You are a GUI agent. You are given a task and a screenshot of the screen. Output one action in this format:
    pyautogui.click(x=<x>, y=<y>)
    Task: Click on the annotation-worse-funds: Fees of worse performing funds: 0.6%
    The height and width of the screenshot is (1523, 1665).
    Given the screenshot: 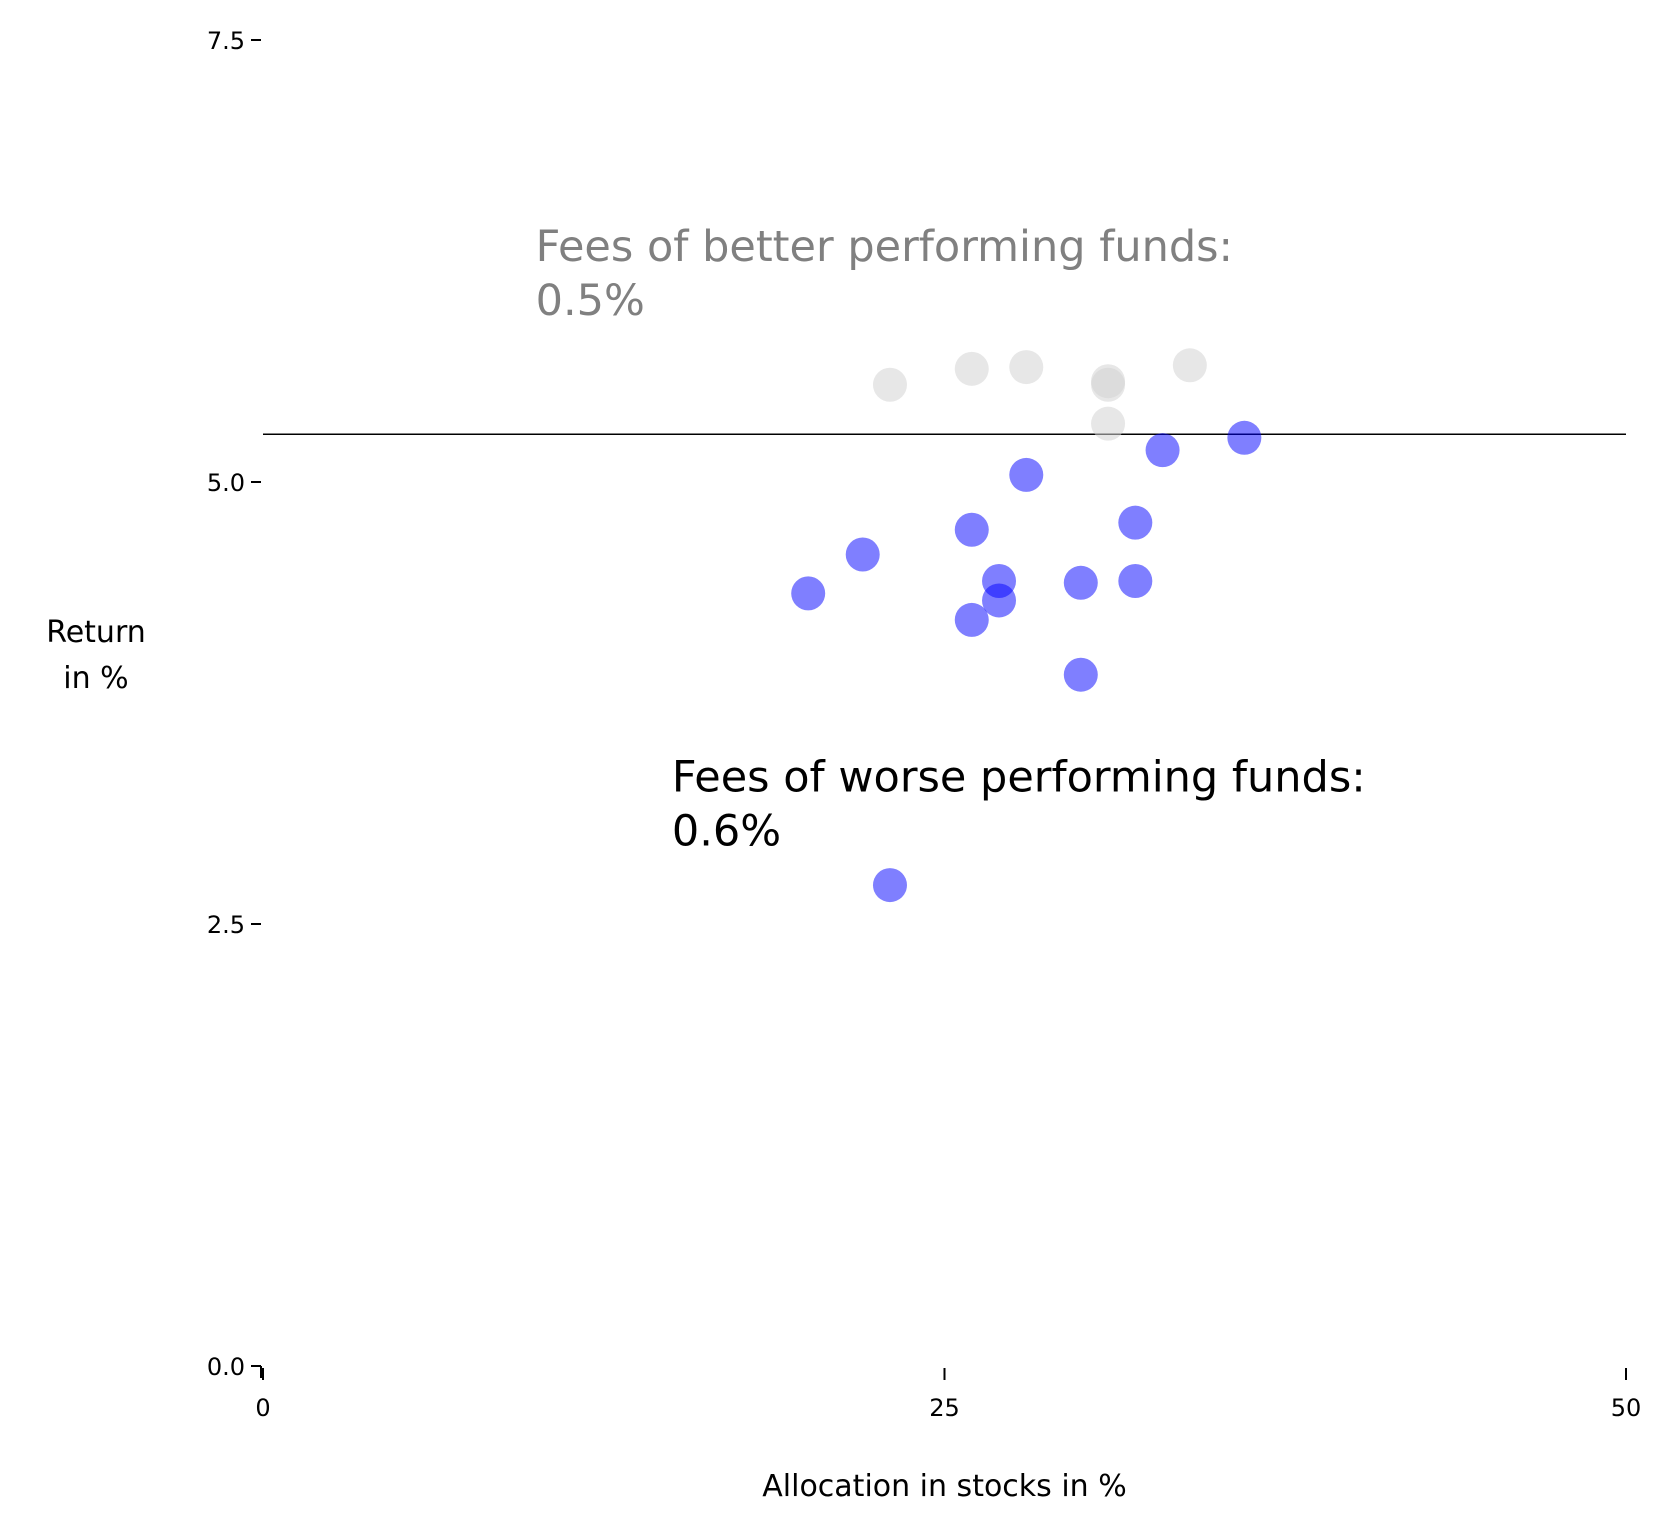 What is the action you would take?
    pyautogui.click(x=1019, y=804)
    